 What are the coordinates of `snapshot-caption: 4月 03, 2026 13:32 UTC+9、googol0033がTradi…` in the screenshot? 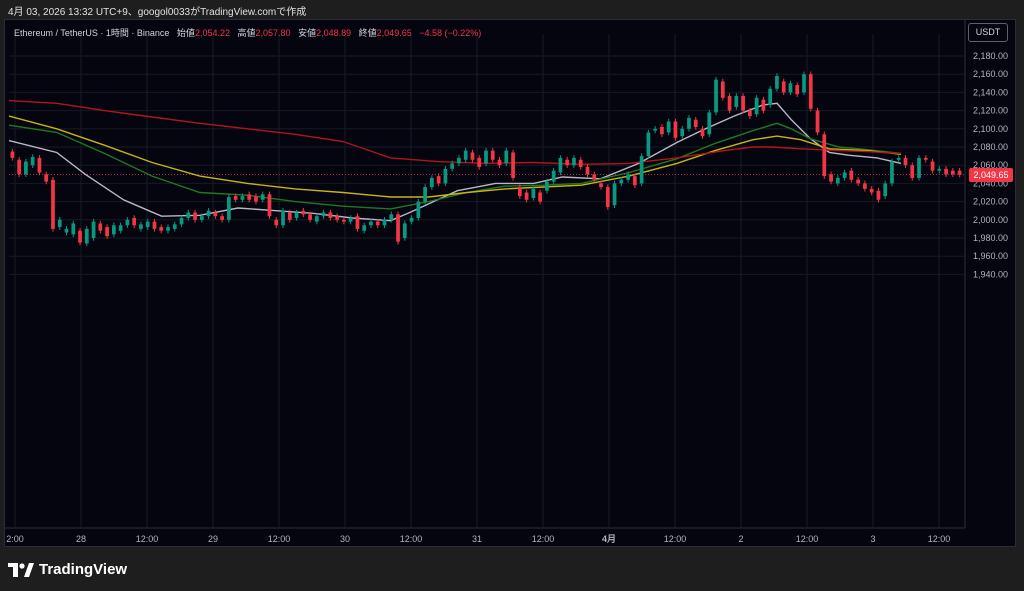 It's located at (157, 12).